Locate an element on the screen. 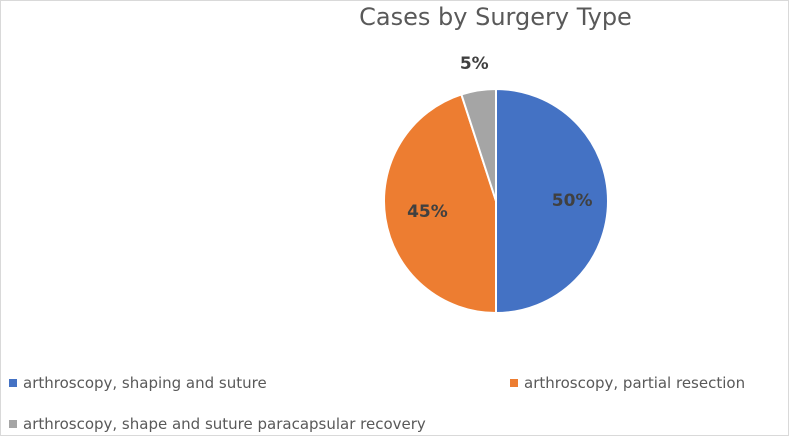 The width and height of the screenshot is (789, 437). legend-label-2: arthroscopy, partial resection is located at coordinates (635, 383).